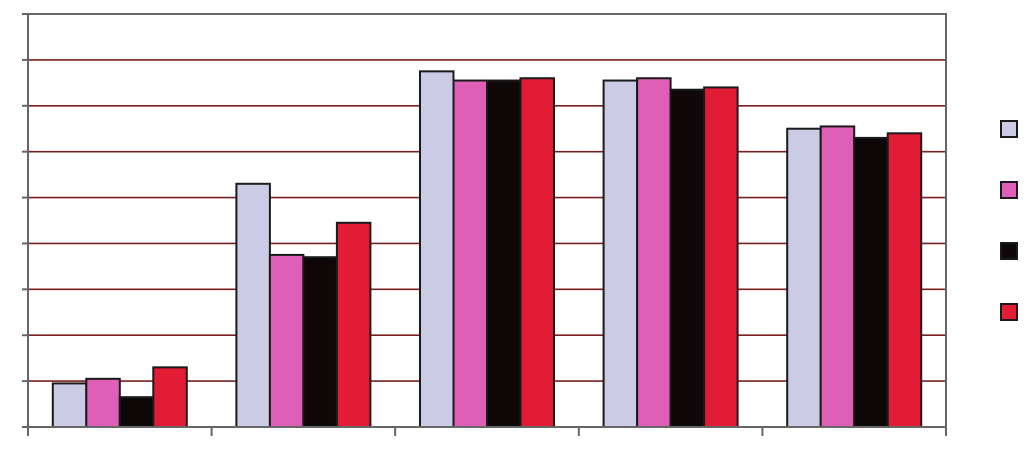 Image resolution: width=1024 pixels, height=456 pixels. Describe the element at coordinates (1009, 220) in the screenshot. I see `legend` at that location.